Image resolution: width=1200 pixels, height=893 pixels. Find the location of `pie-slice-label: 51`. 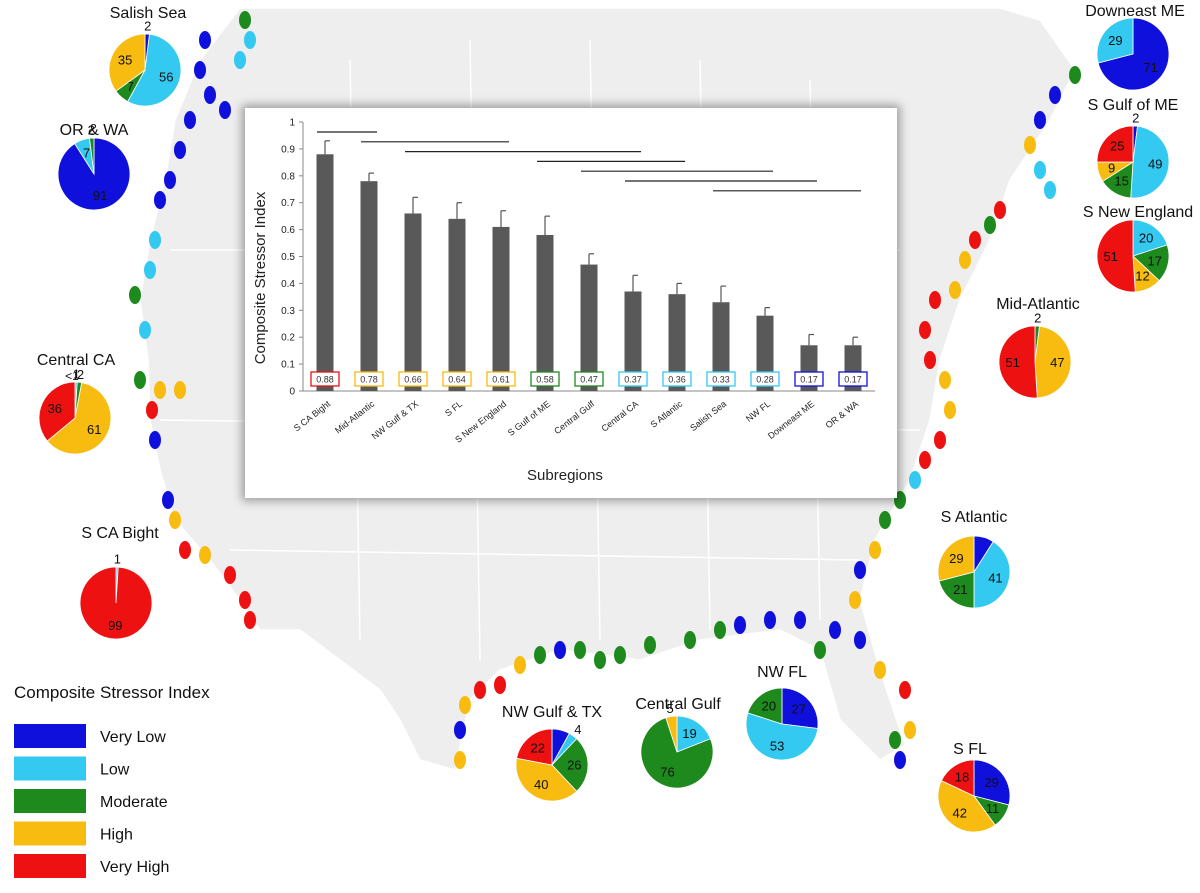

pie-slice-label: 51 is located at coordinates (1110, 256).